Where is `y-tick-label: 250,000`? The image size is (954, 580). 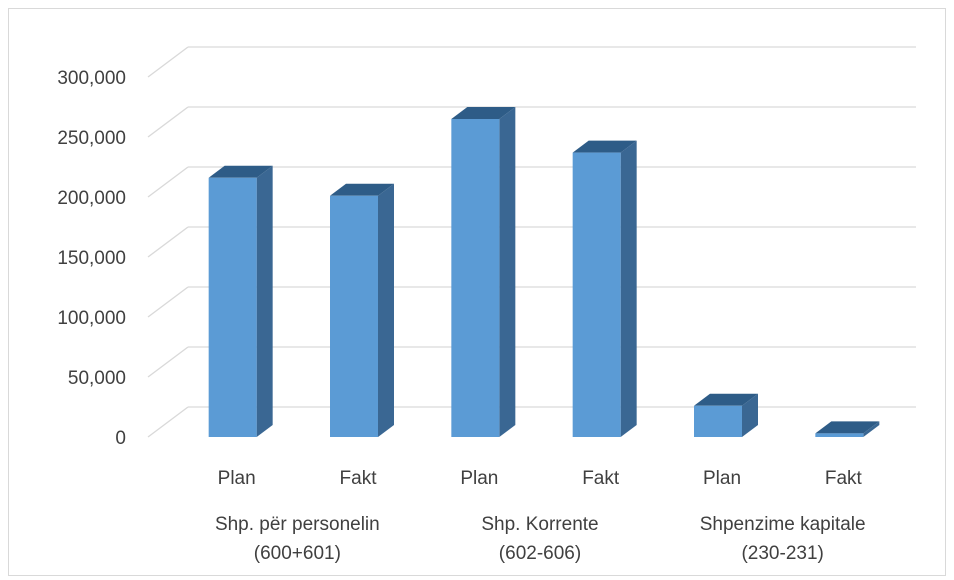
y-tick-label: 250,000 is located at coordinates (91, 138).